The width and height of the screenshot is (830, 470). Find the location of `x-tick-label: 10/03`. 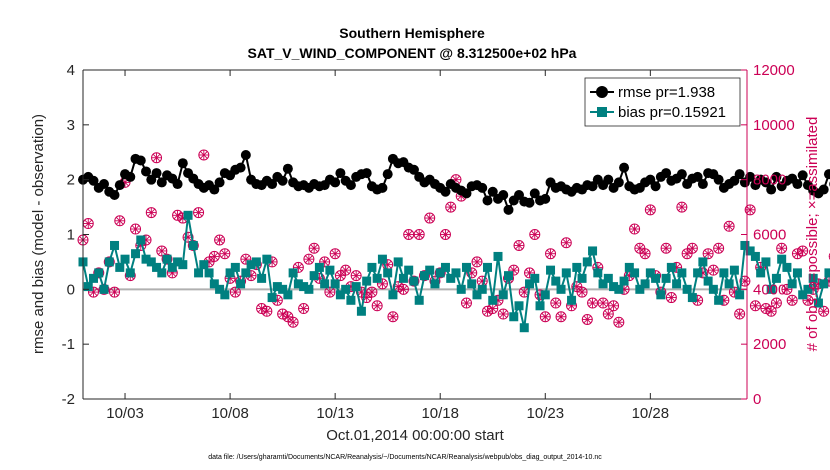

x-tick-label: 10/03 is located at coordinates (125, 413).